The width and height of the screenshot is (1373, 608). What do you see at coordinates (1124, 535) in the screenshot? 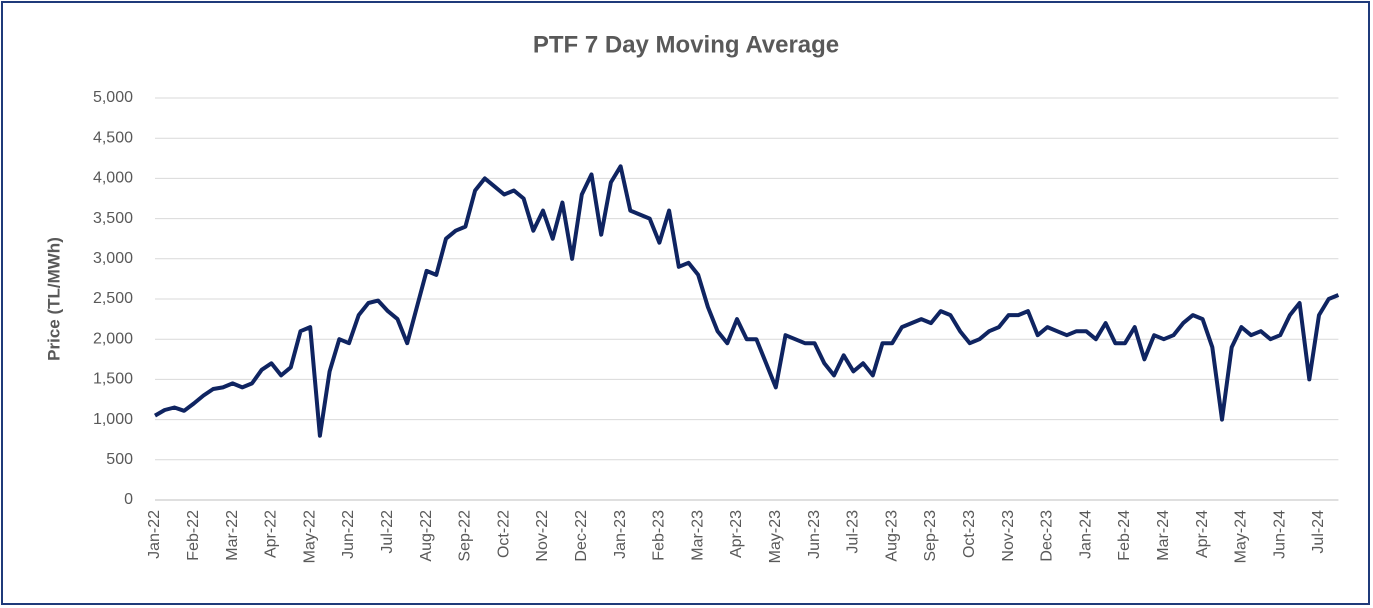
I see `x-tick-label: Feb-24` at bounding box center [1124, 535].